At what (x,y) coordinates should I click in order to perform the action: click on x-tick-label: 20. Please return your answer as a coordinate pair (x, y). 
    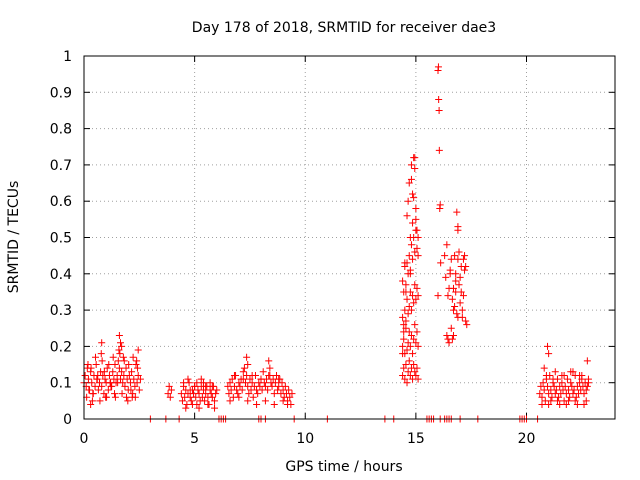
    Looking at the image, I should click on (527, 439).